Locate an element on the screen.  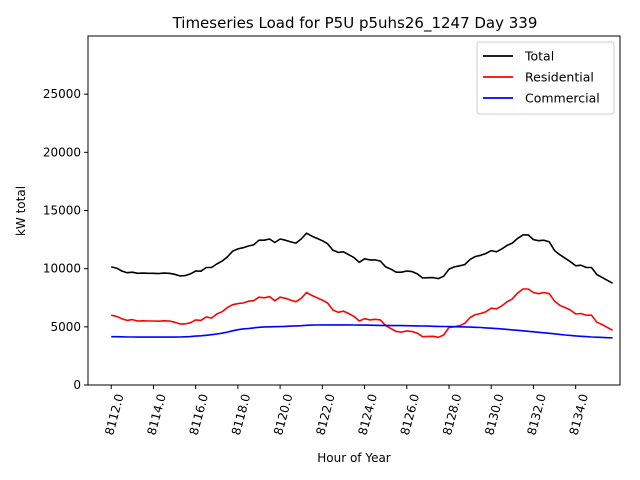
legend-label-total: Total is located at coordinates (539, 56).